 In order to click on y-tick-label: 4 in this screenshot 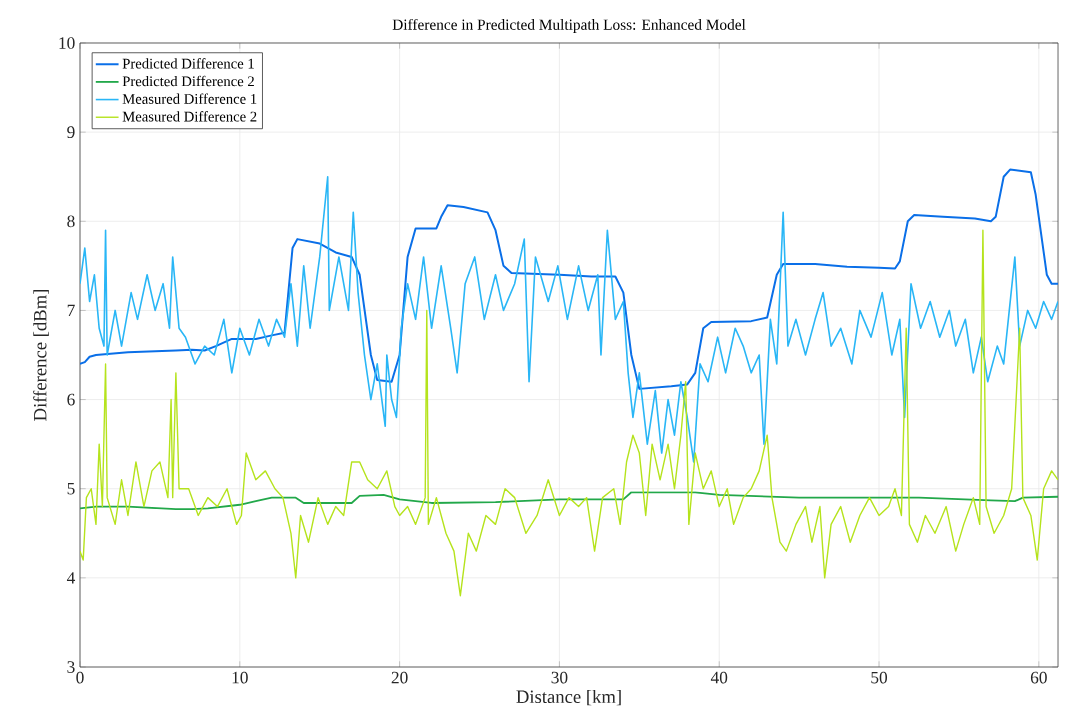, I will do `click(71, 578)`.